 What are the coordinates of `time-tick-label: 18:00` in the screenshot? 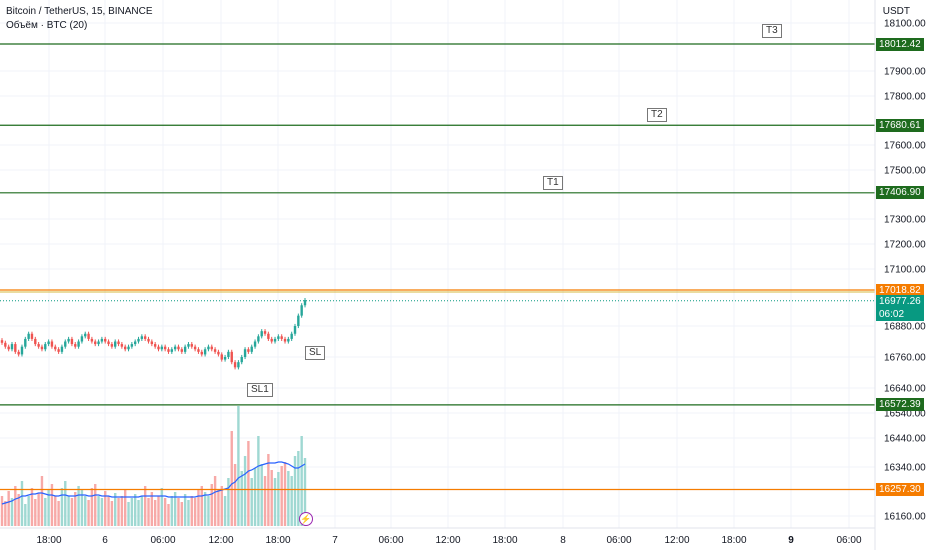 It's located at (277, 540).